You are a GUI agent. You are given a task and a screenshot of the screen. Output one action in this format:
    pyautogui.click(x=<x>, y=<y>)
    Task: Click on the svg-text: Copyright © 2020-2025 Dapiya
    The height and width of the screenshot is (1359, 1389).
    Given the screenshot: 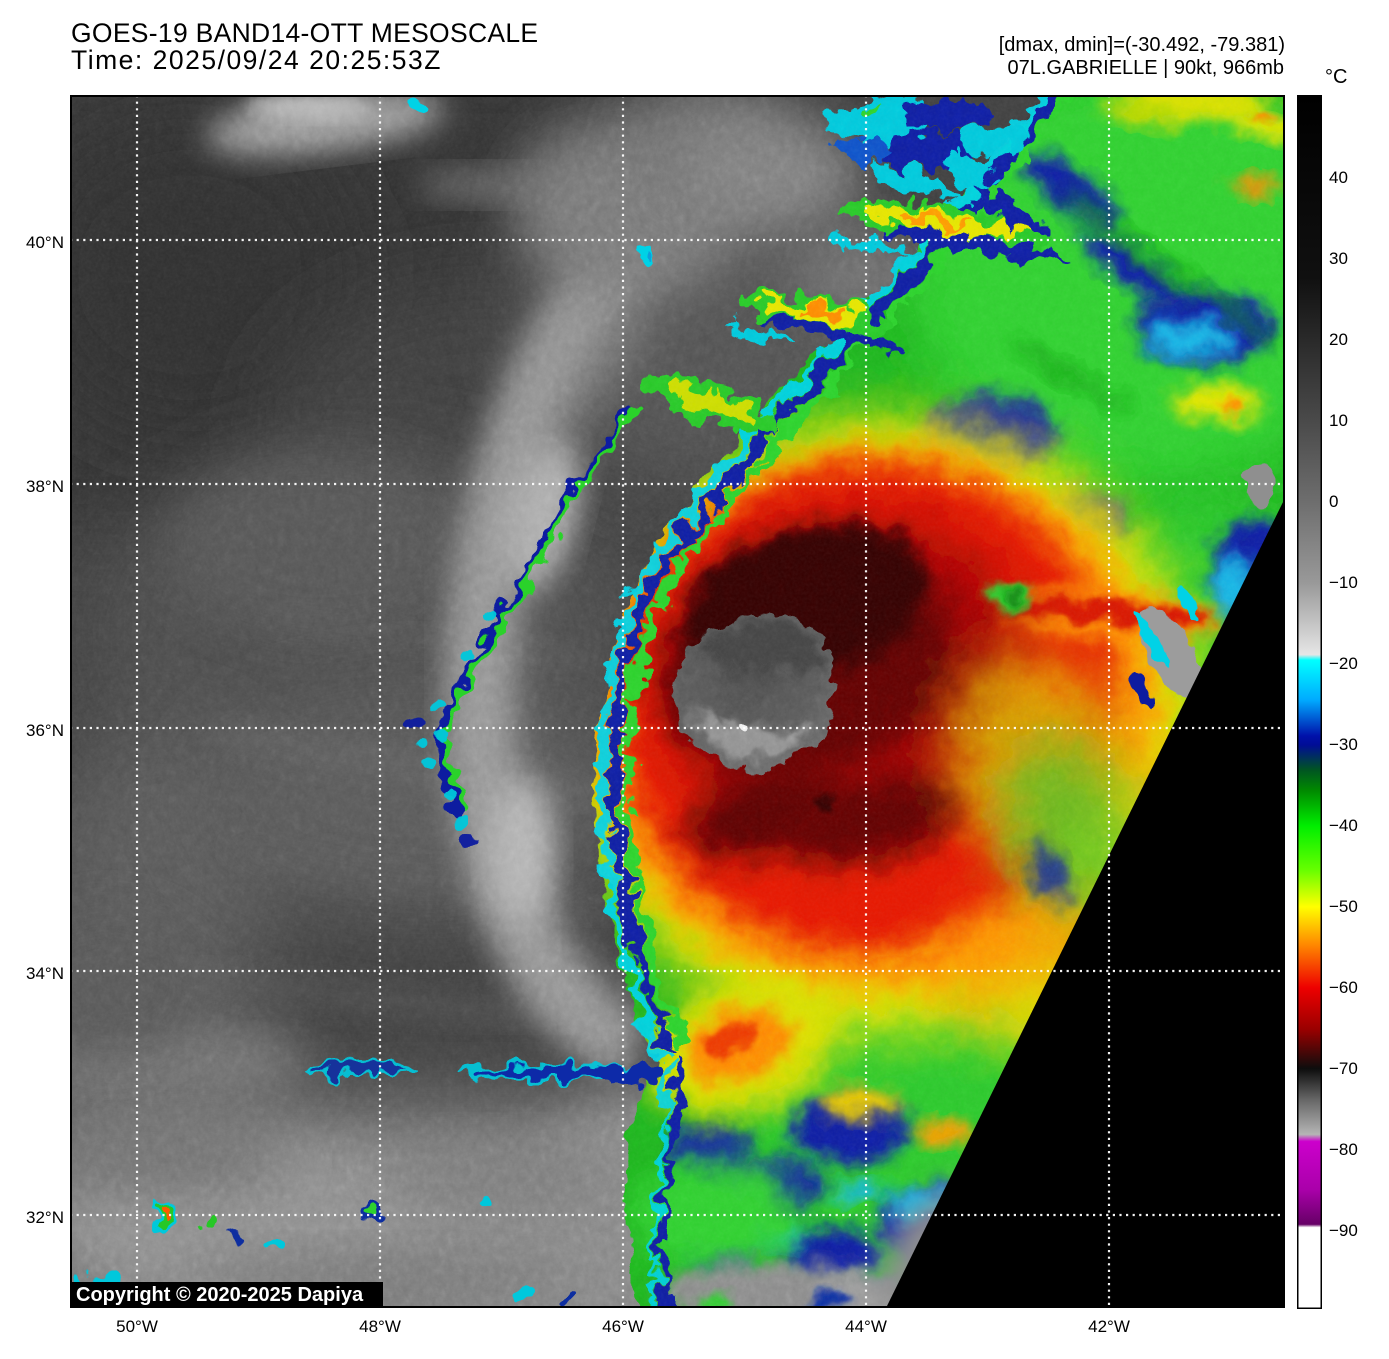 What is the action you would take?
    pyautogui.click(x=220, y=1295)
    